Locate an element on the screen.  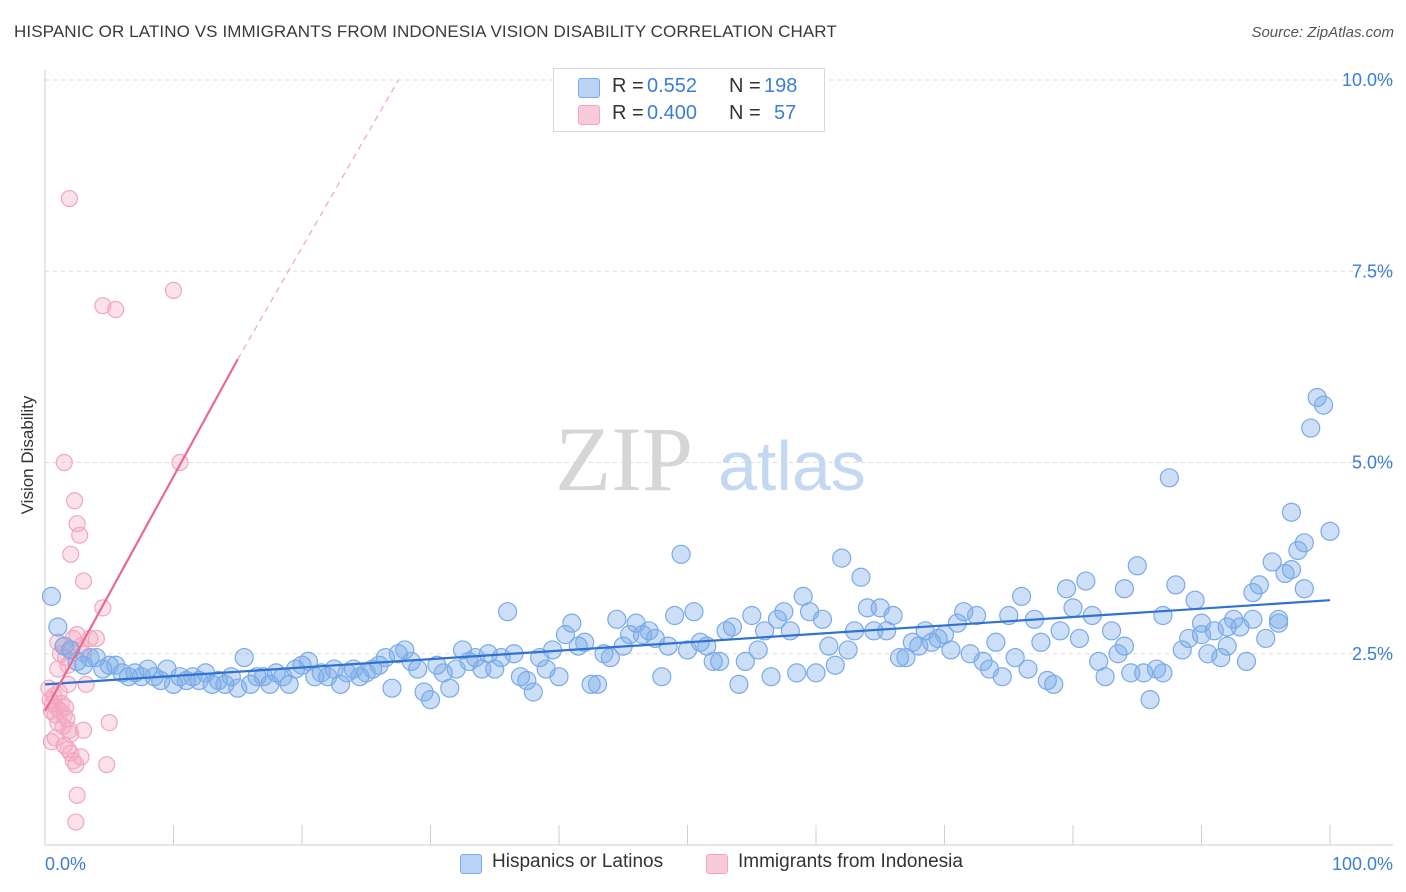
y-tick-label: 10.0% is located at coordinates (1367, 80).